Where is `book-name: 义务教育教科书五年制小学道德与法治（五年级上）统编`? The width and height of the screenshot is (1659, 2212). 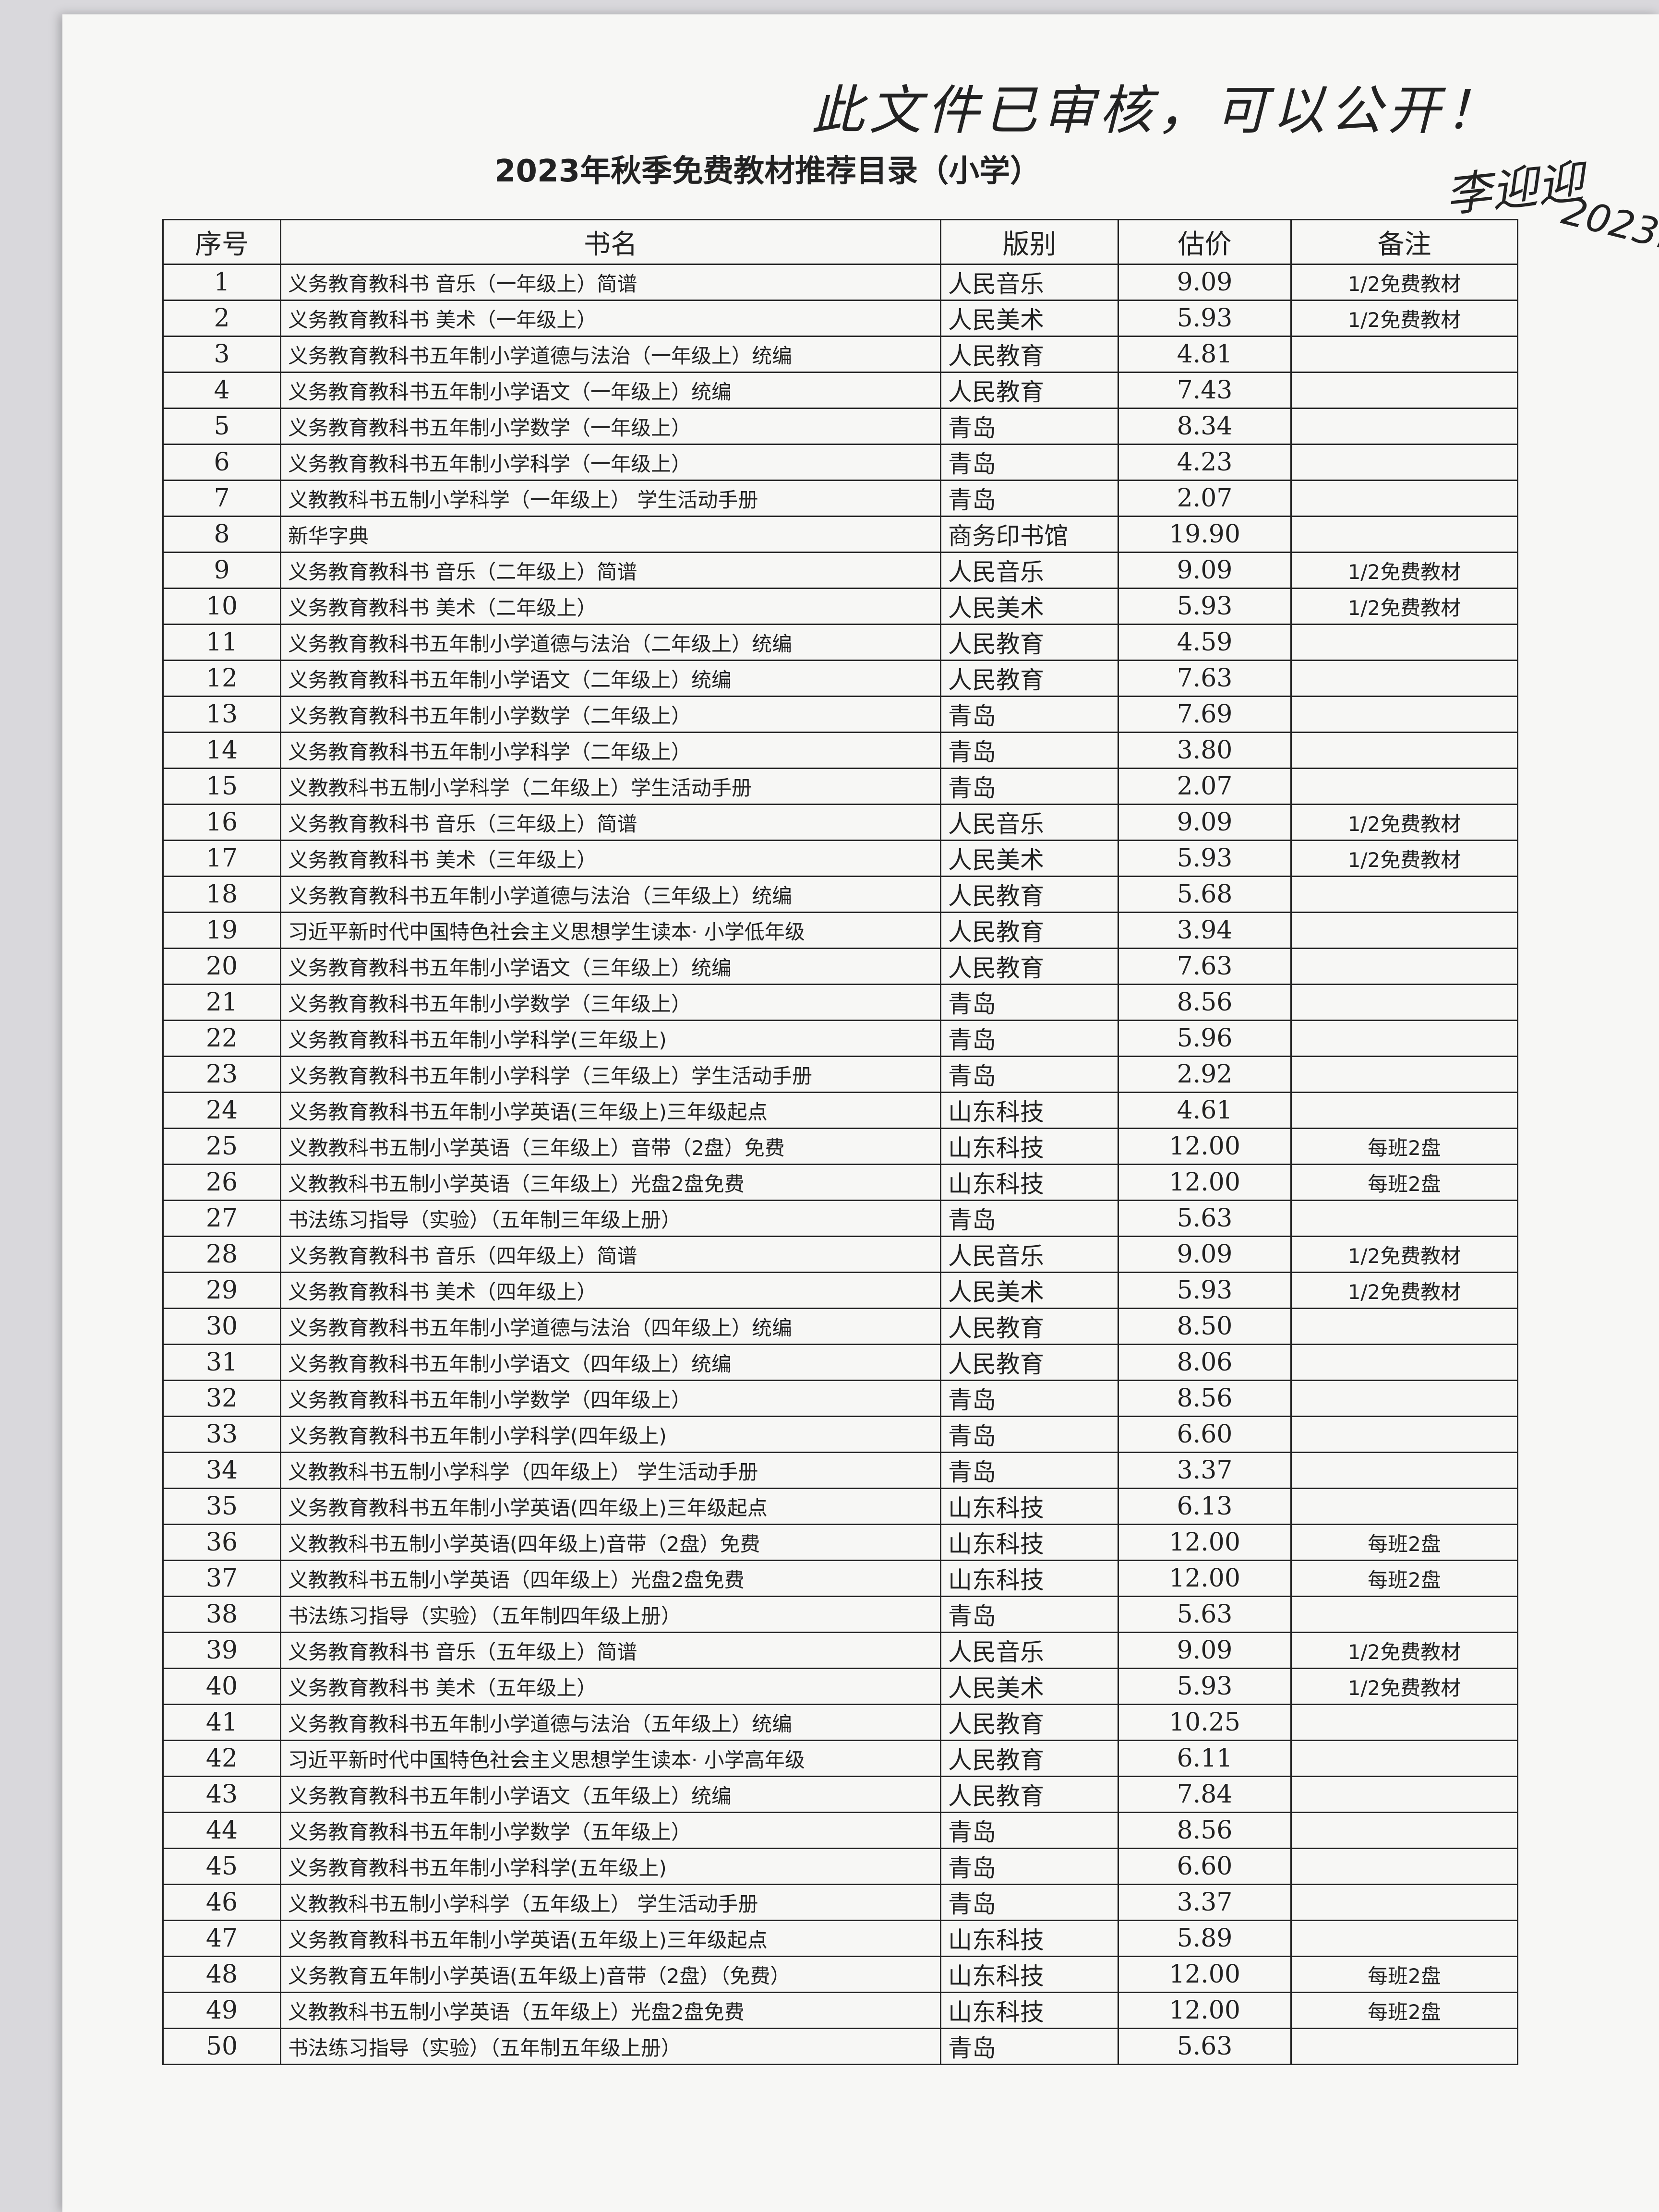 book-name: 义务教育教科书五年制小学道德与法治（五年级上）统编 is located at coordinates (611, 1723).